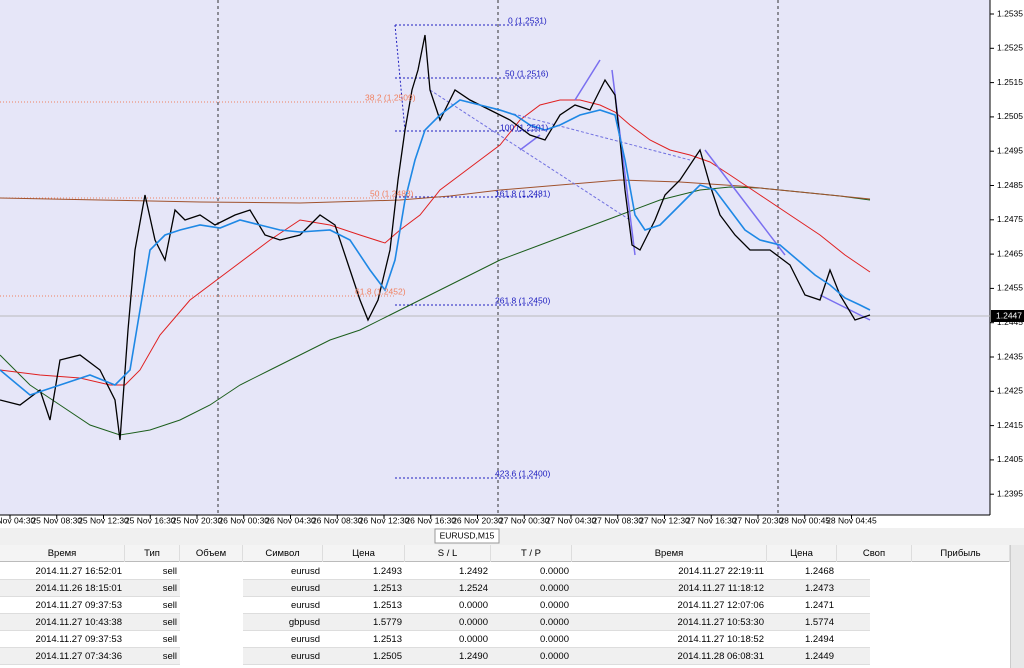 This screenshot has height=668, width=1024. I want to click on time-label: 27 Nov 08:30, so click(617, 520).